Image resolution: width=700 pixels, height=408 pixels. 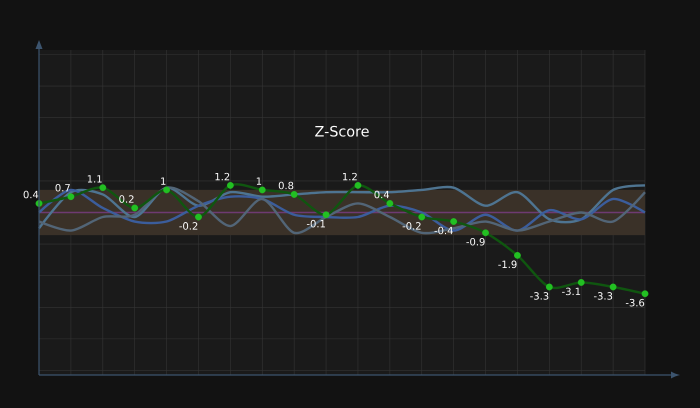 What do you see at coordinates (63, 188) in the screenshot?
I see `data-label: 0.7` at bounding box center [63, 188].